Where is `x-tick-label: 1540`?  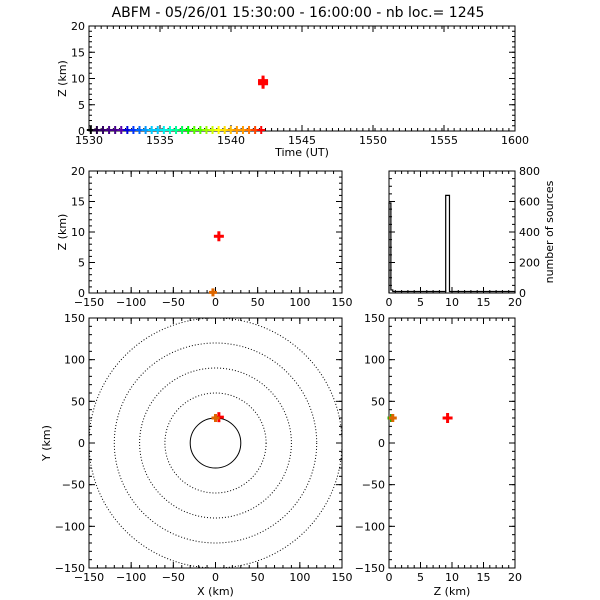
x-tick-label: 1540 is located at coordinates (231, 140).